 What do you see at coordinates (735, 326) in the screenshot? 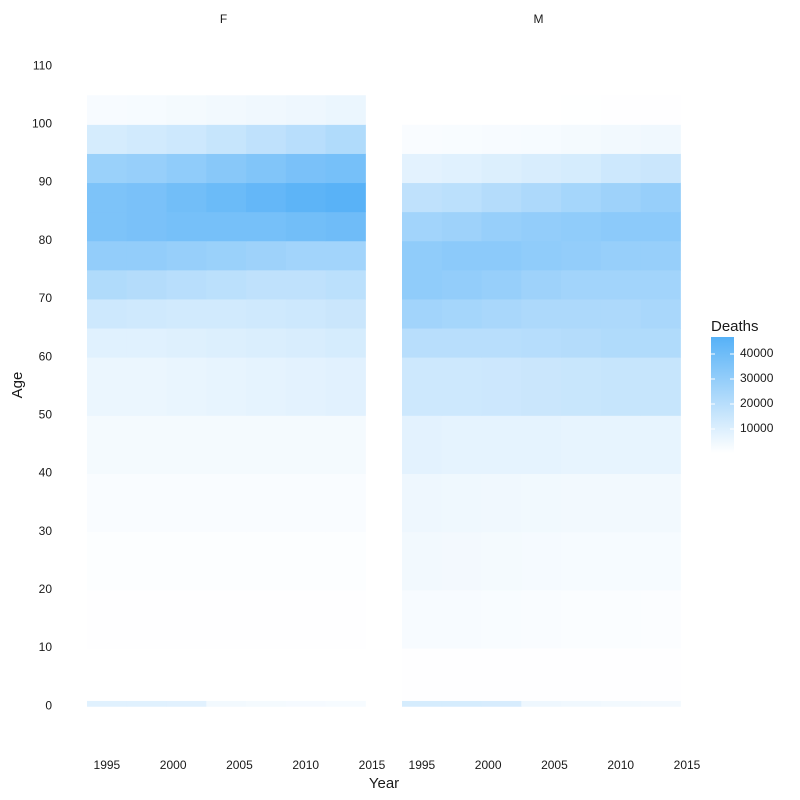
I see `legend-title: Deaths` at bounding box center [735, 326].